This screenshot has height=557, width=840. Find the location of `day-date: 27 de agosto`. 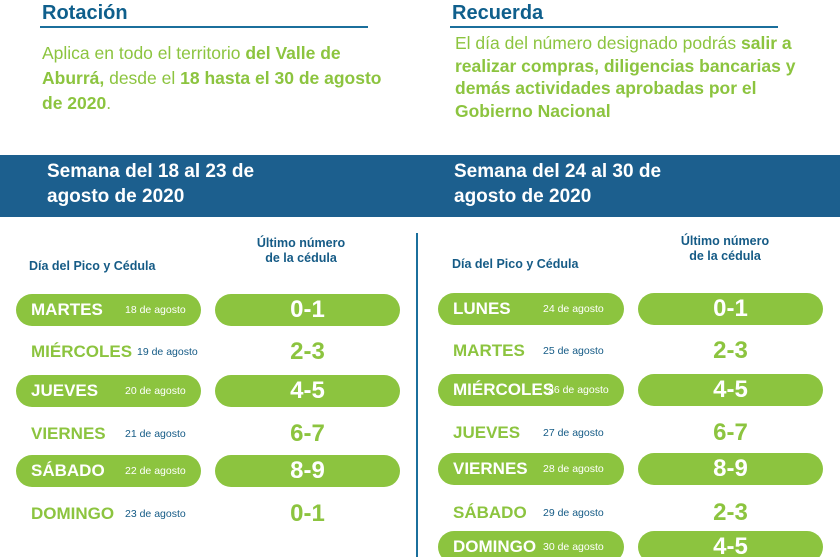

day-date: 27 de agosto is located at coordinates (573, 433).